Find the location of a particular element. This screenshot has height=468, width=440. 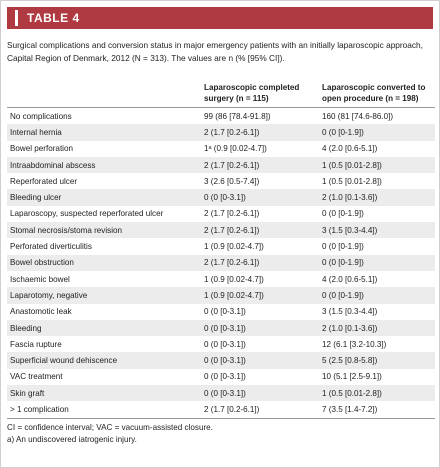

cell: 3 (2.6 [0.5-7.4]) is located at coordinates (232, 181).